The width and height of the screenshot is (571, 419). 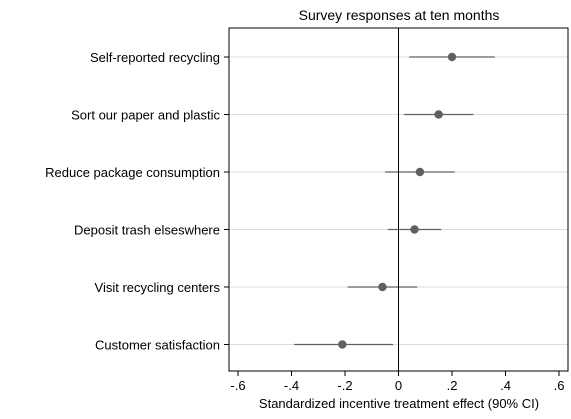 I want to click on y-axis-label: Self-reported recycling, so click(x=155, y=57).